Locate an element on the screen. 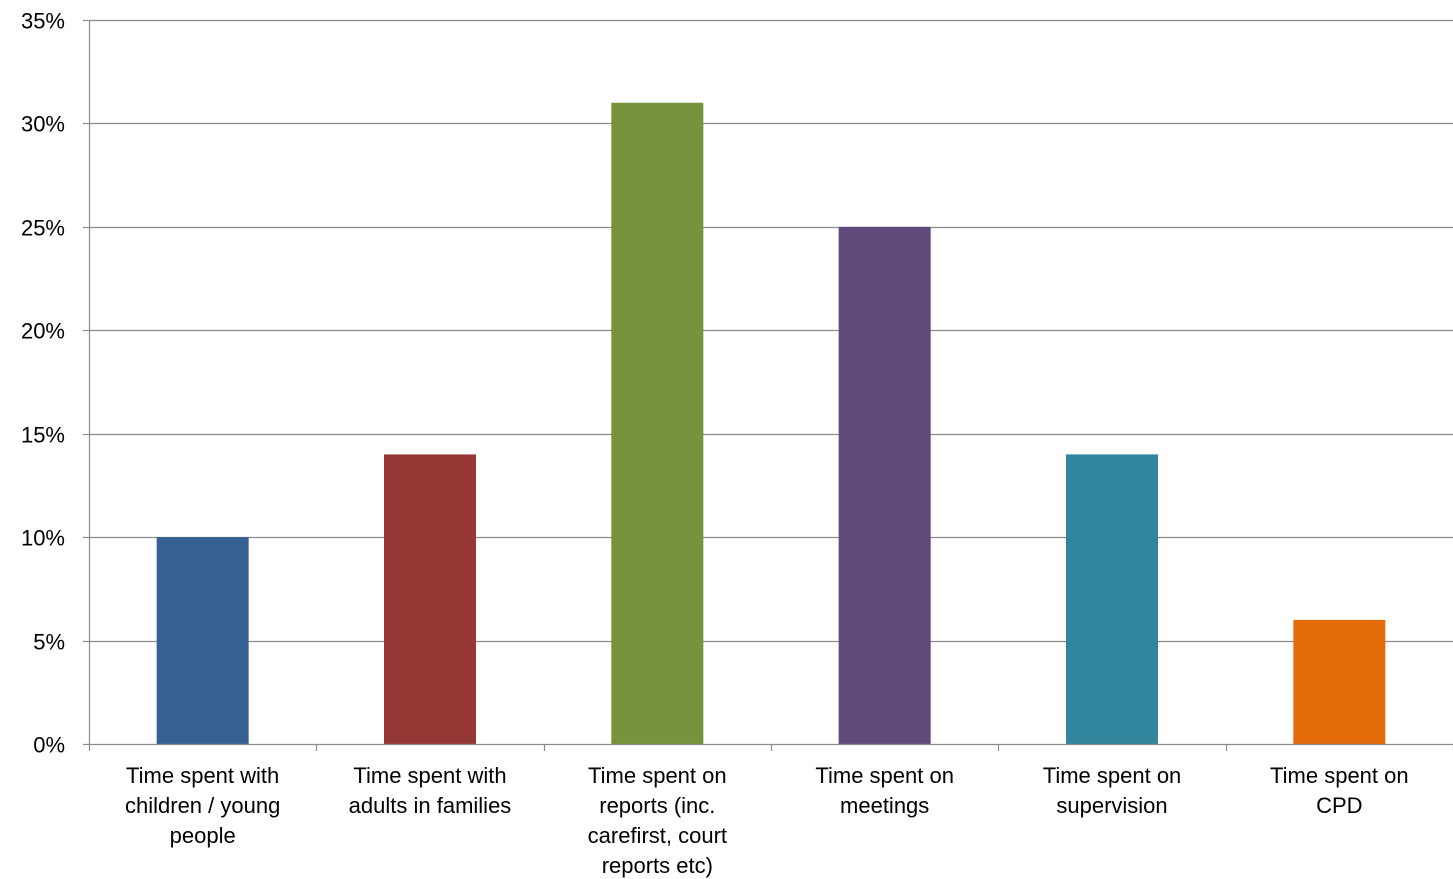 The image size is (1453, 879). x-category-label: Time spent with adults in families is located at coordinates (430, 790).